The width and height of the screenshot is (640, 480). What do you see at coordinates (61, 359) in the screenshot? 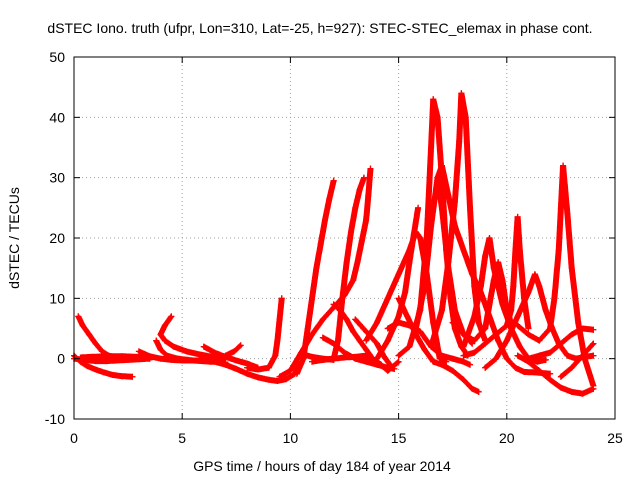
I see `y-tick-label: 0` at bounding box center [61, 359].